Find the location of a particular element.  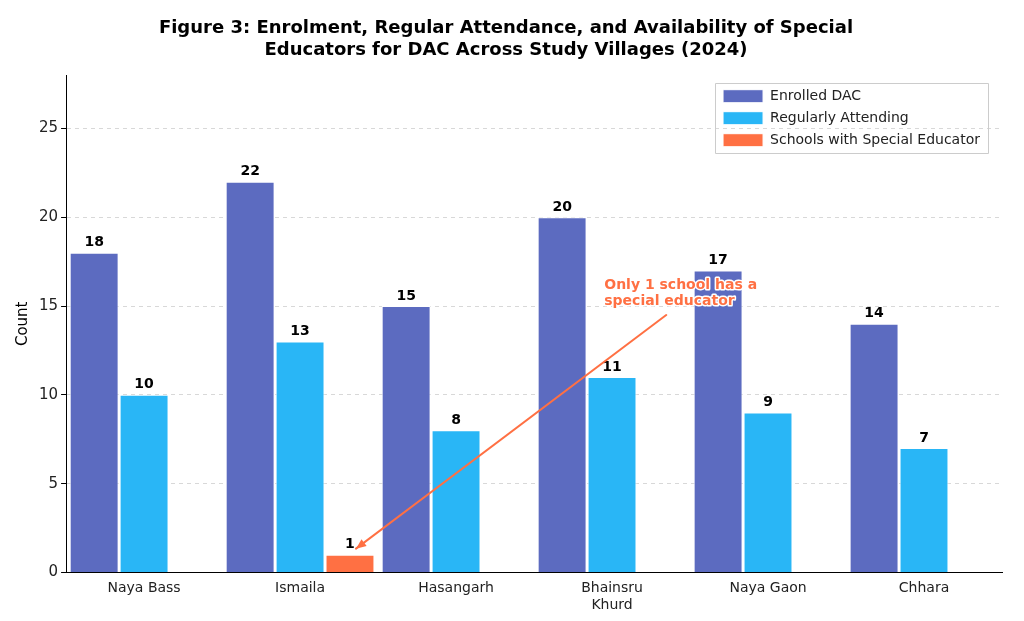

x-tick-label: Naya Bass is located at coordinates (144, 587).